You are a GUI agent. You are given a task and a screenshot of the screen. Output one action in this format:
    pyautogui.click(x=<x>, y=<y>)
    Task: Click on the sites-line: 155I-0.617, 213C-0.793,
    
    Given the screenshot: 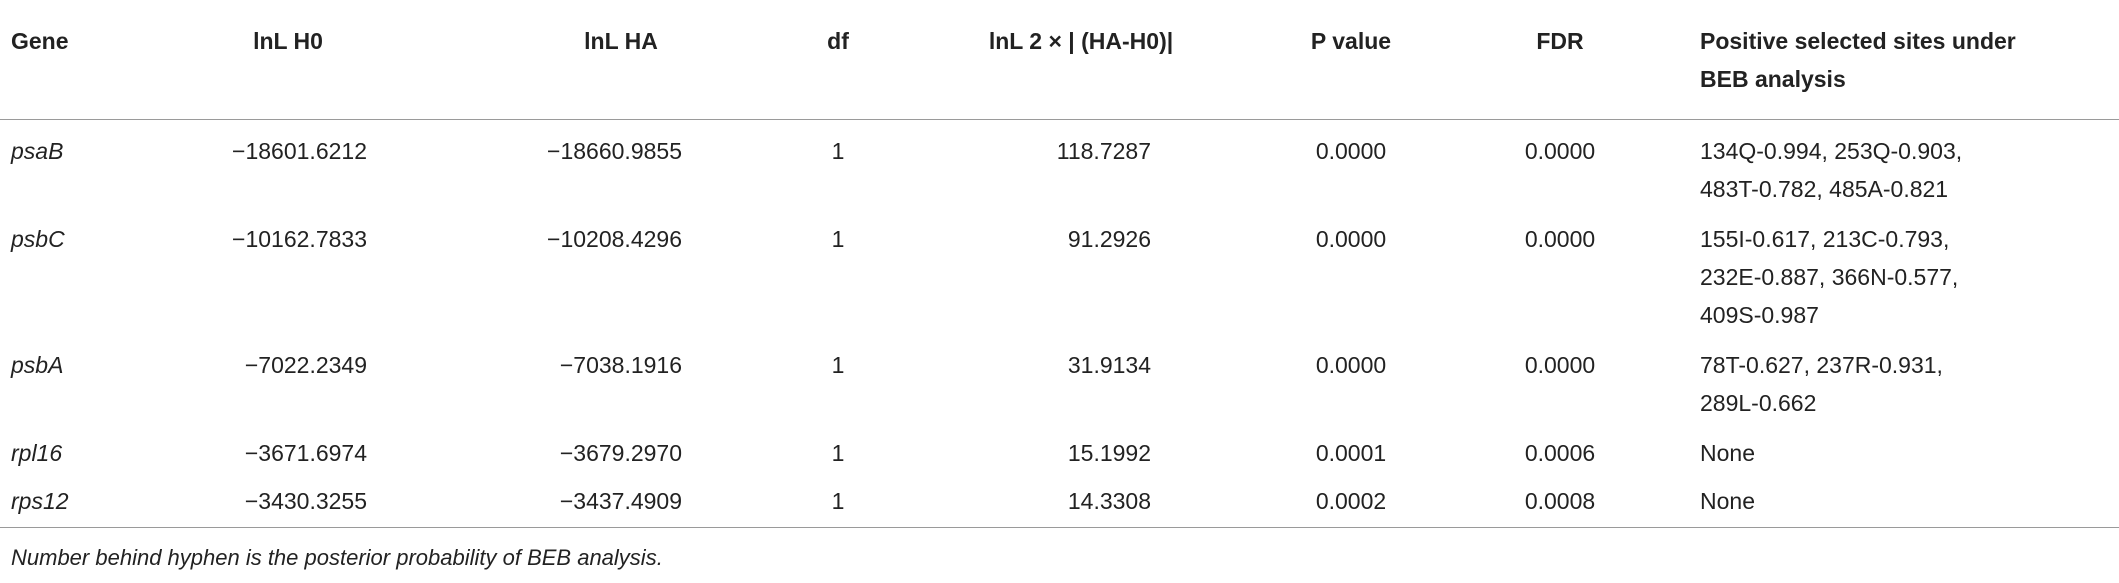 What is the action you would take?
    pyautogui.click(x=1825, y=239)
    